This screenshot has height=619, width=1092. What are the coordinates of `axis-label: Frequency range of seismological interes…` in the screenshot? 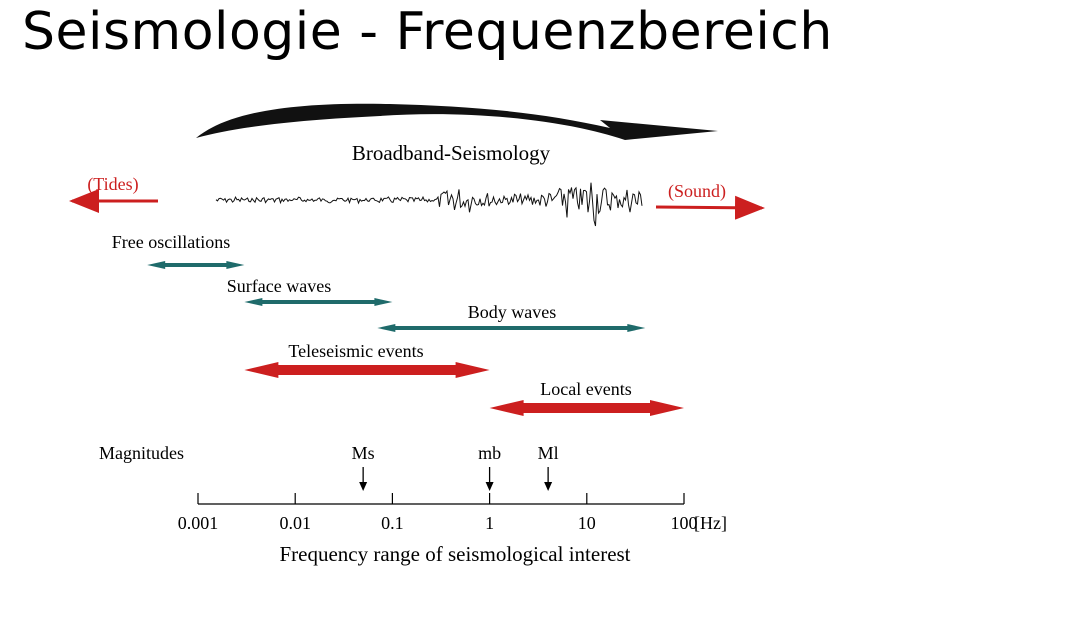 It's located at (454, 554).